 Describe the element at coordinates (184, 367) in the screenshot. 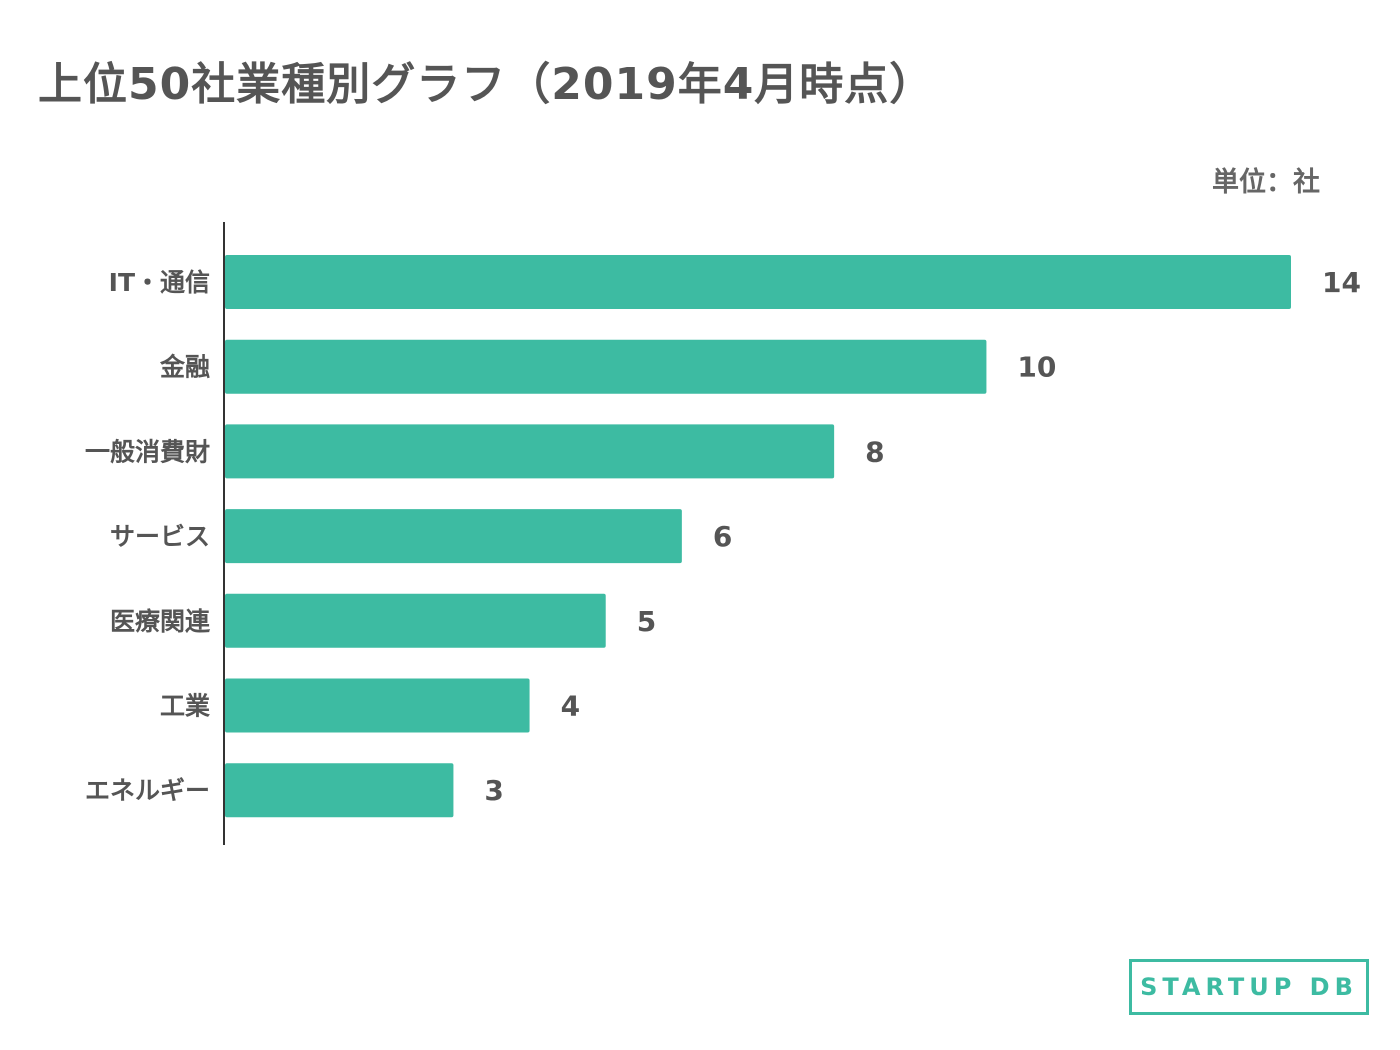

I see `category-label: 金融` at that location.